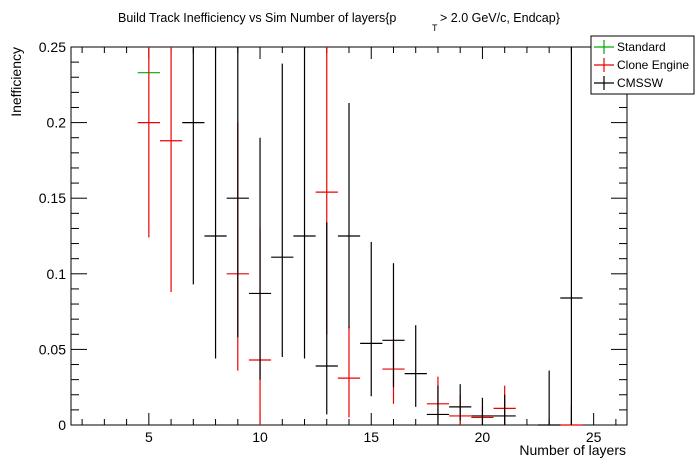 The width and height of the screenshot is (696, 472). I want to click on y-tick-label: 0.15, so click(52, 198).